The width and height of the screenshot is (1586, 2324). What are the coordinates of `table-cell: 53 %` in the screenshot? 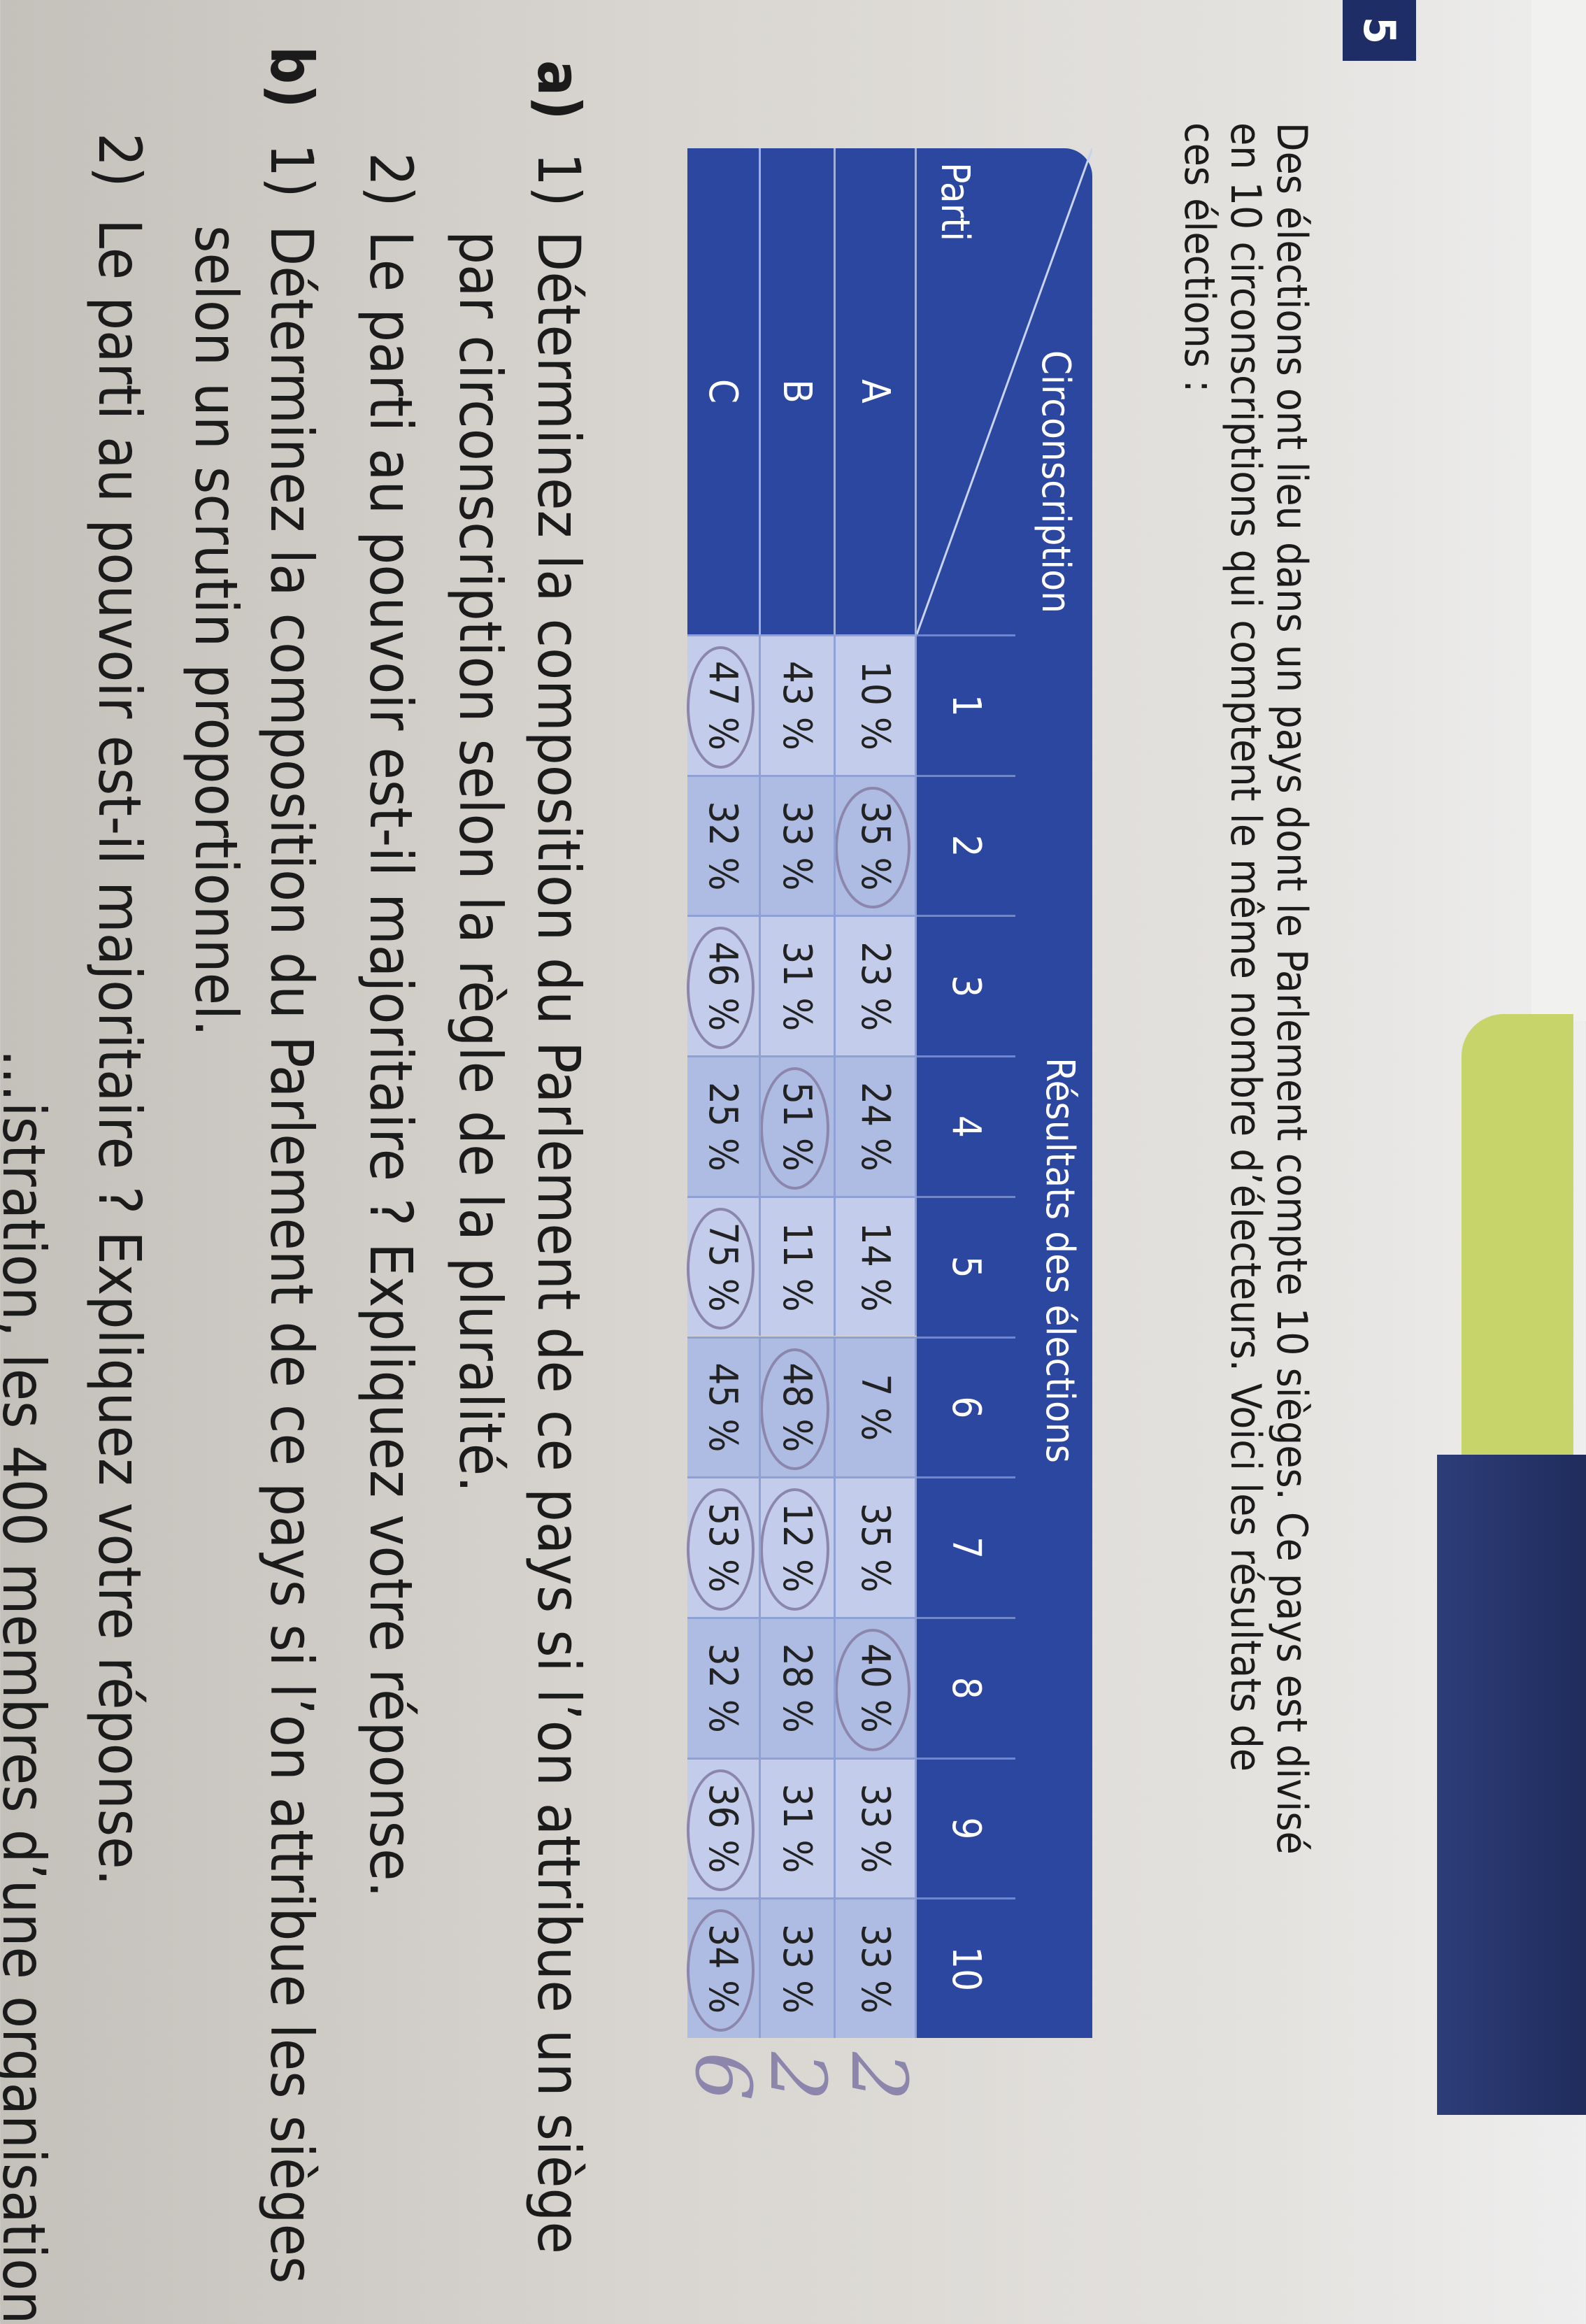 It's located at (724, 1547).